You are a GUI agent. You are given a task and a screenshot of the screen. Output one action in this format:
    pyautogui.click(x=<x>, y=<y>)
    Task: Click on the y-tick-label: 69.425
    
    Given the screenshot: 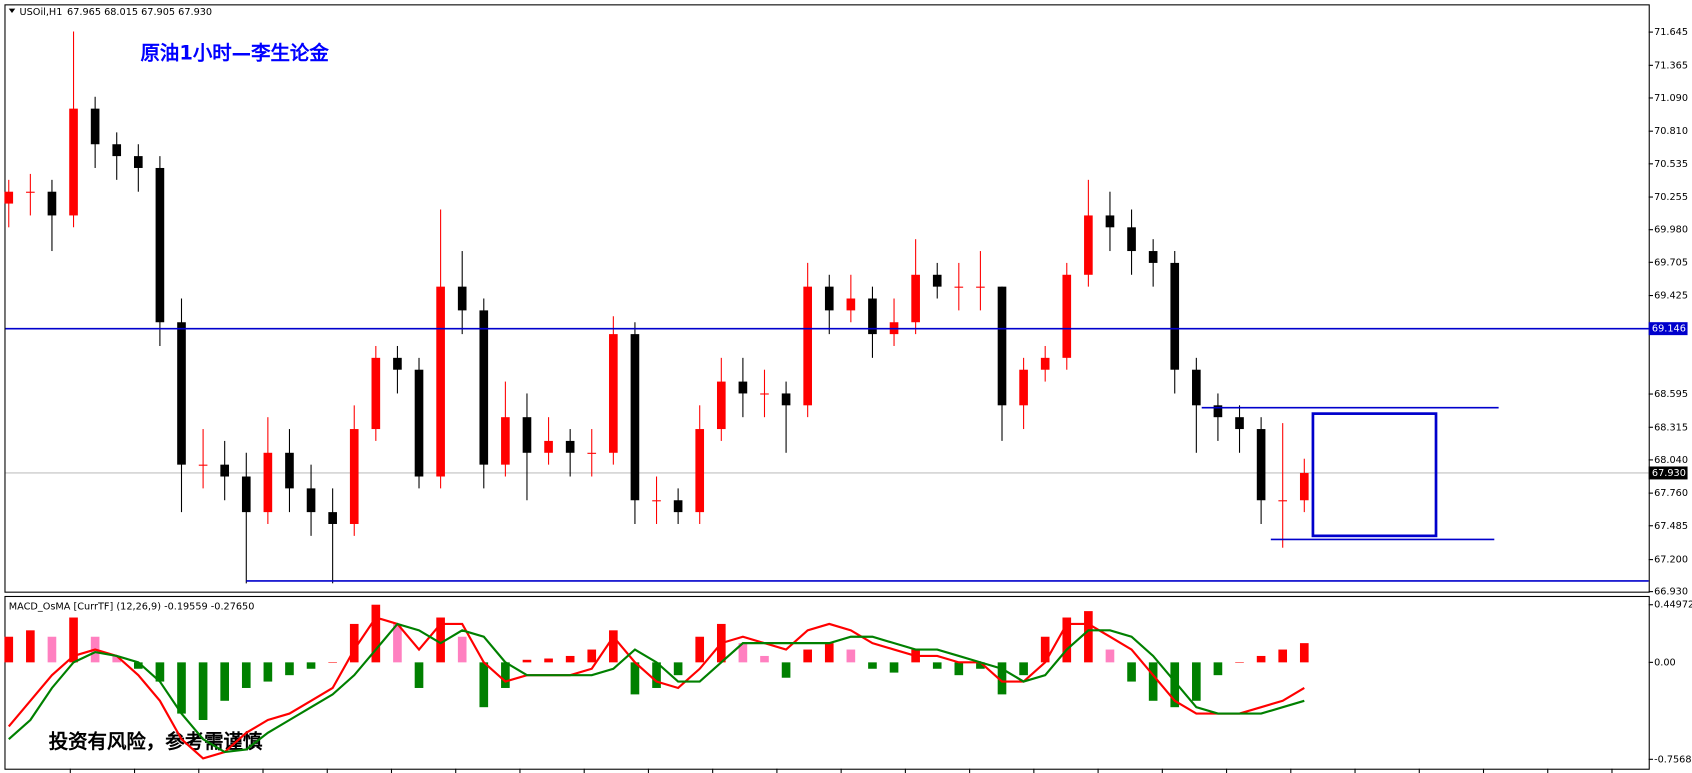 What is the action you would take?
    pyautogui.click(x=1671, y=296)
    